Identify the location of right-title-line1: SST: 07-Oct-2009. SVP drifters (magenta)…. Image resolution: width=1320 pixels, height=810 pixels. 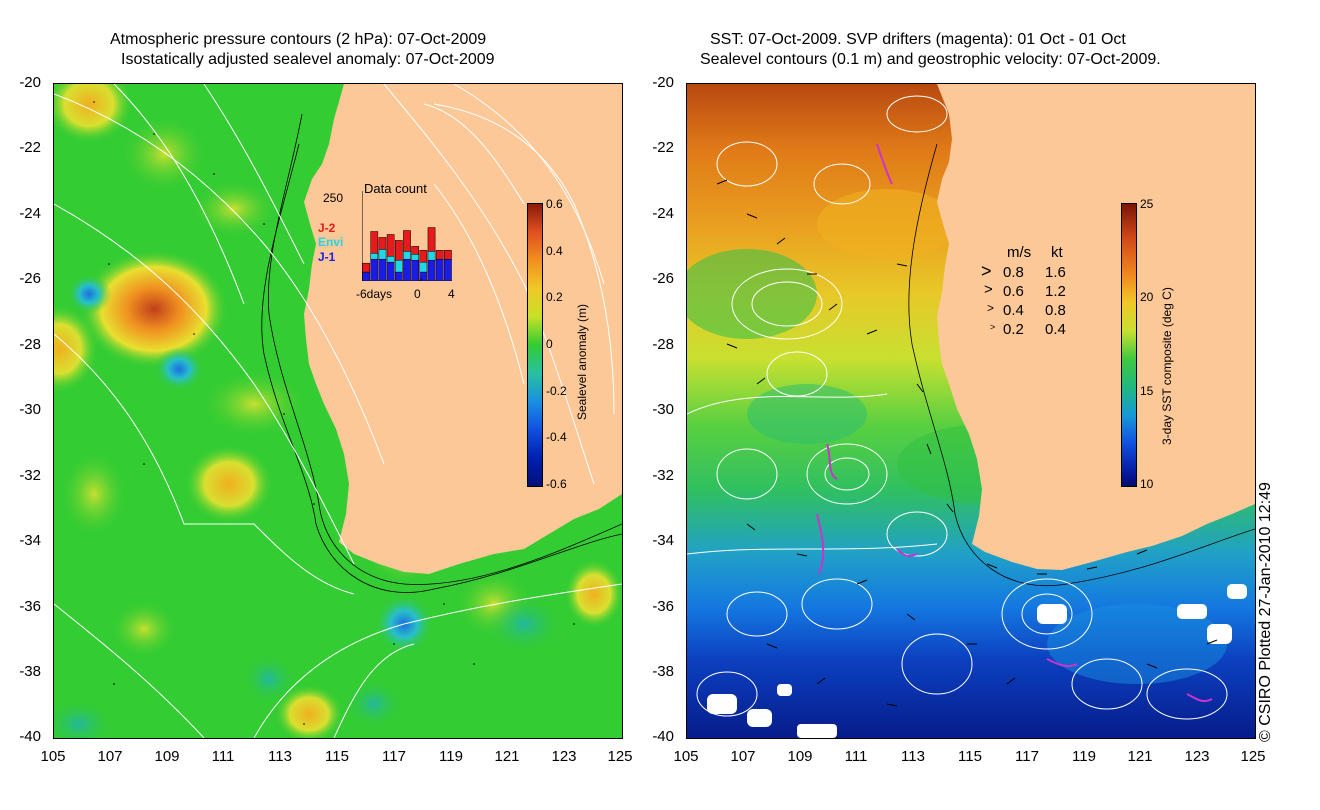
(918, 39).